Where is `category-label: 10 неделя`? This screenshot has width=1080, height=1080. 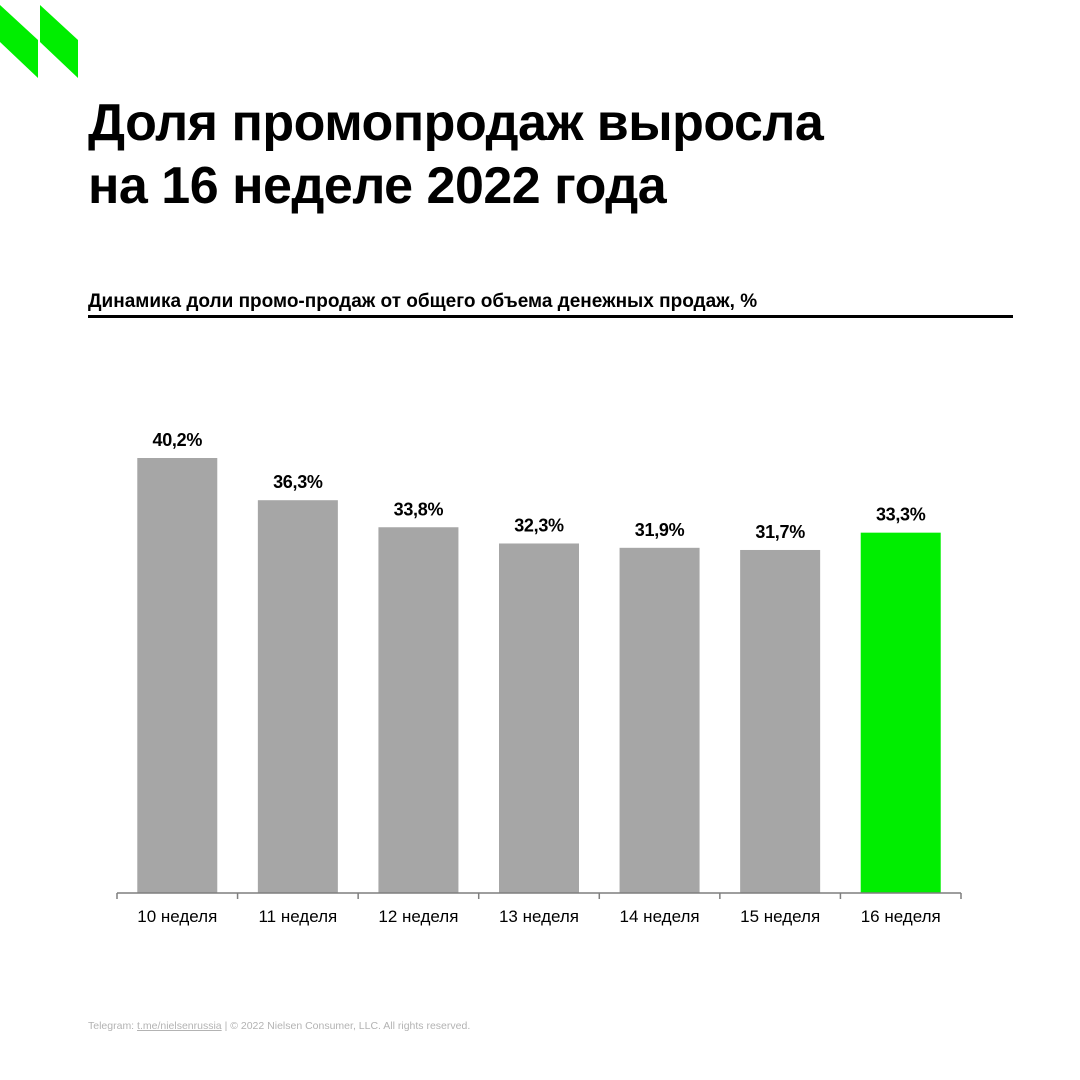
category-label: 10 неделя is located at coordinates (177, 916).